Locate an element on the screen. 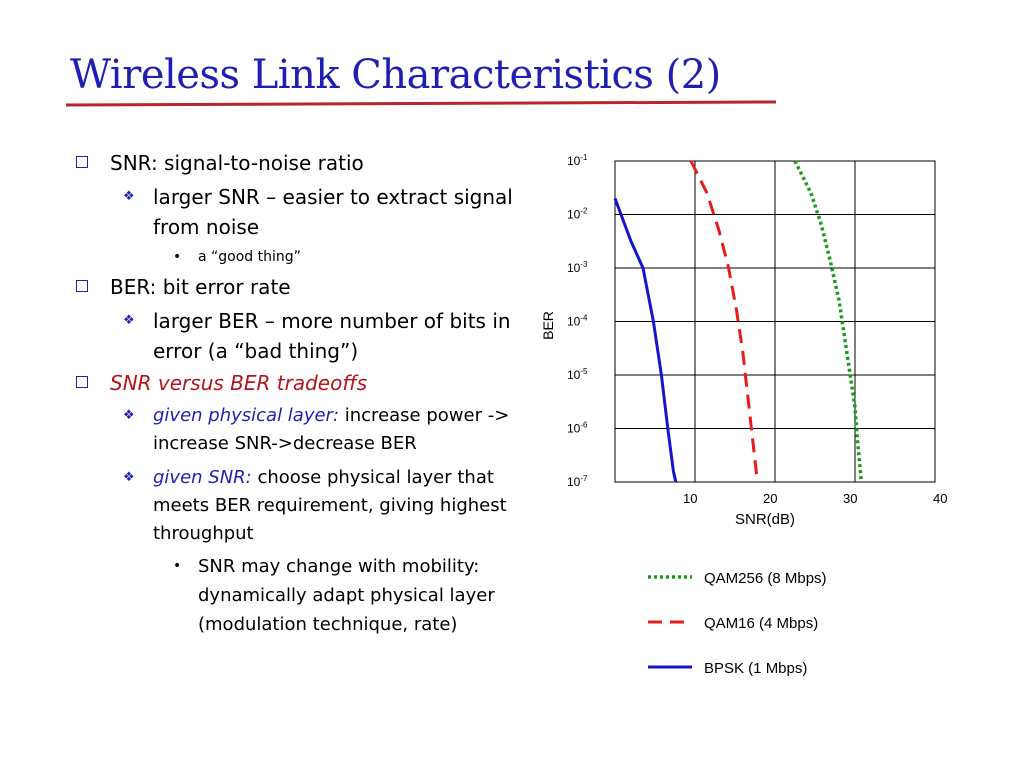  y-tick-label: 10⁻² is located at coordinates (577, 214).